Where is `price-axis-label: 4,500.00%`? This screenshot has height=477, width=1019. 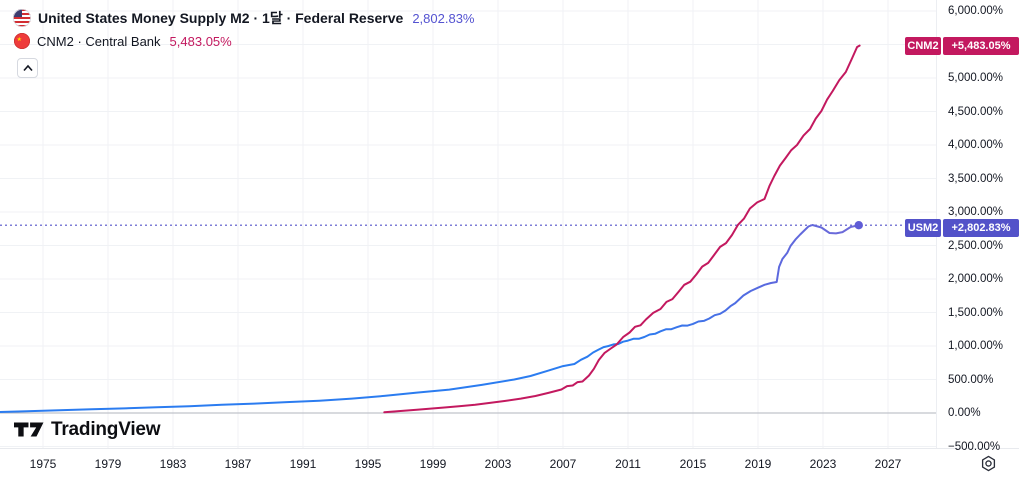
price-axis-label: 4,500.00% is located at coordinates (975, 111).